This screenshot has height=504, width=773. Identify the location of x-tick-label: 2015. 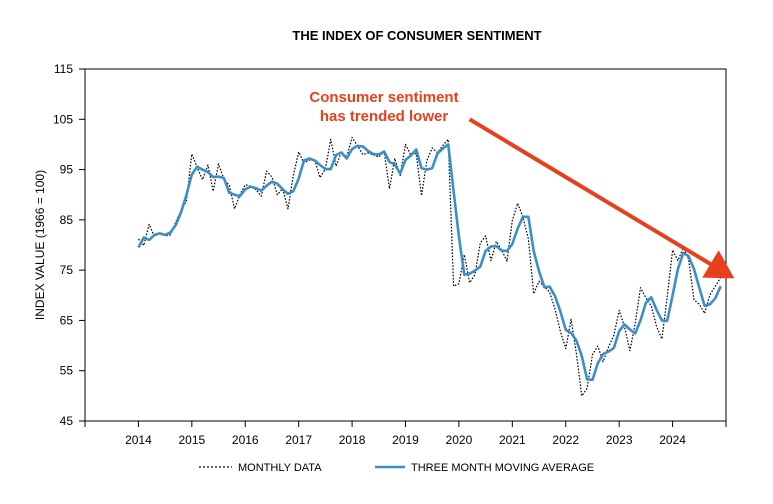
(191, 440).